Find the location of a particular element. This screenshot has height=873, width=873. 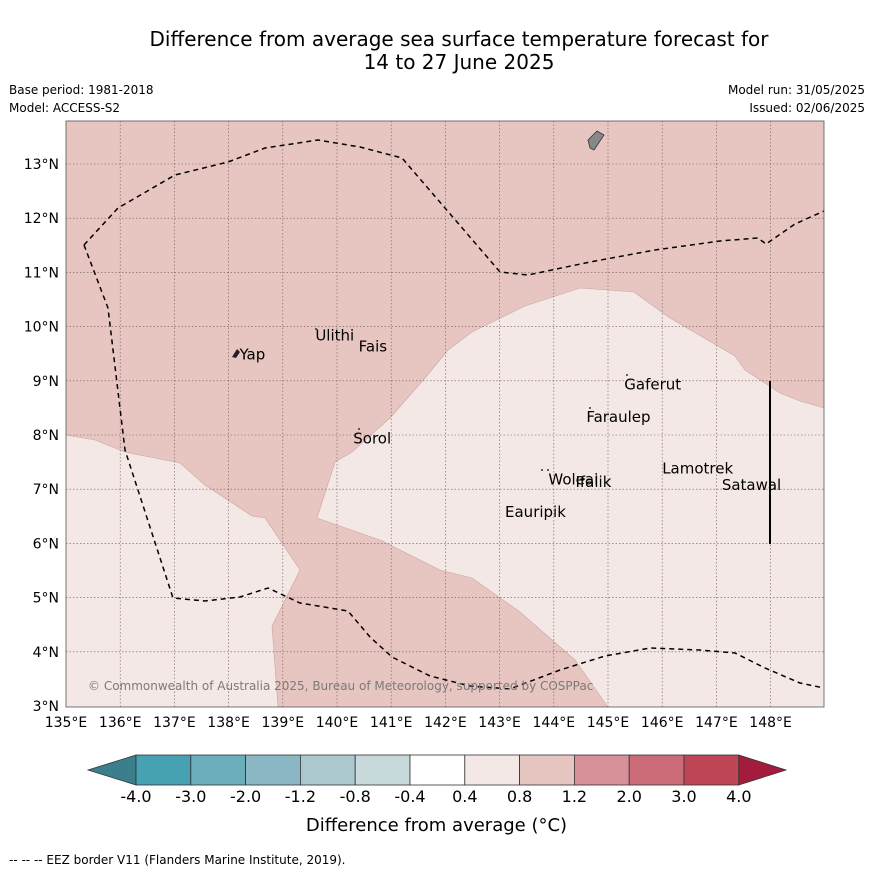

place-label: Eauripik is located at coordinates (535, 512).